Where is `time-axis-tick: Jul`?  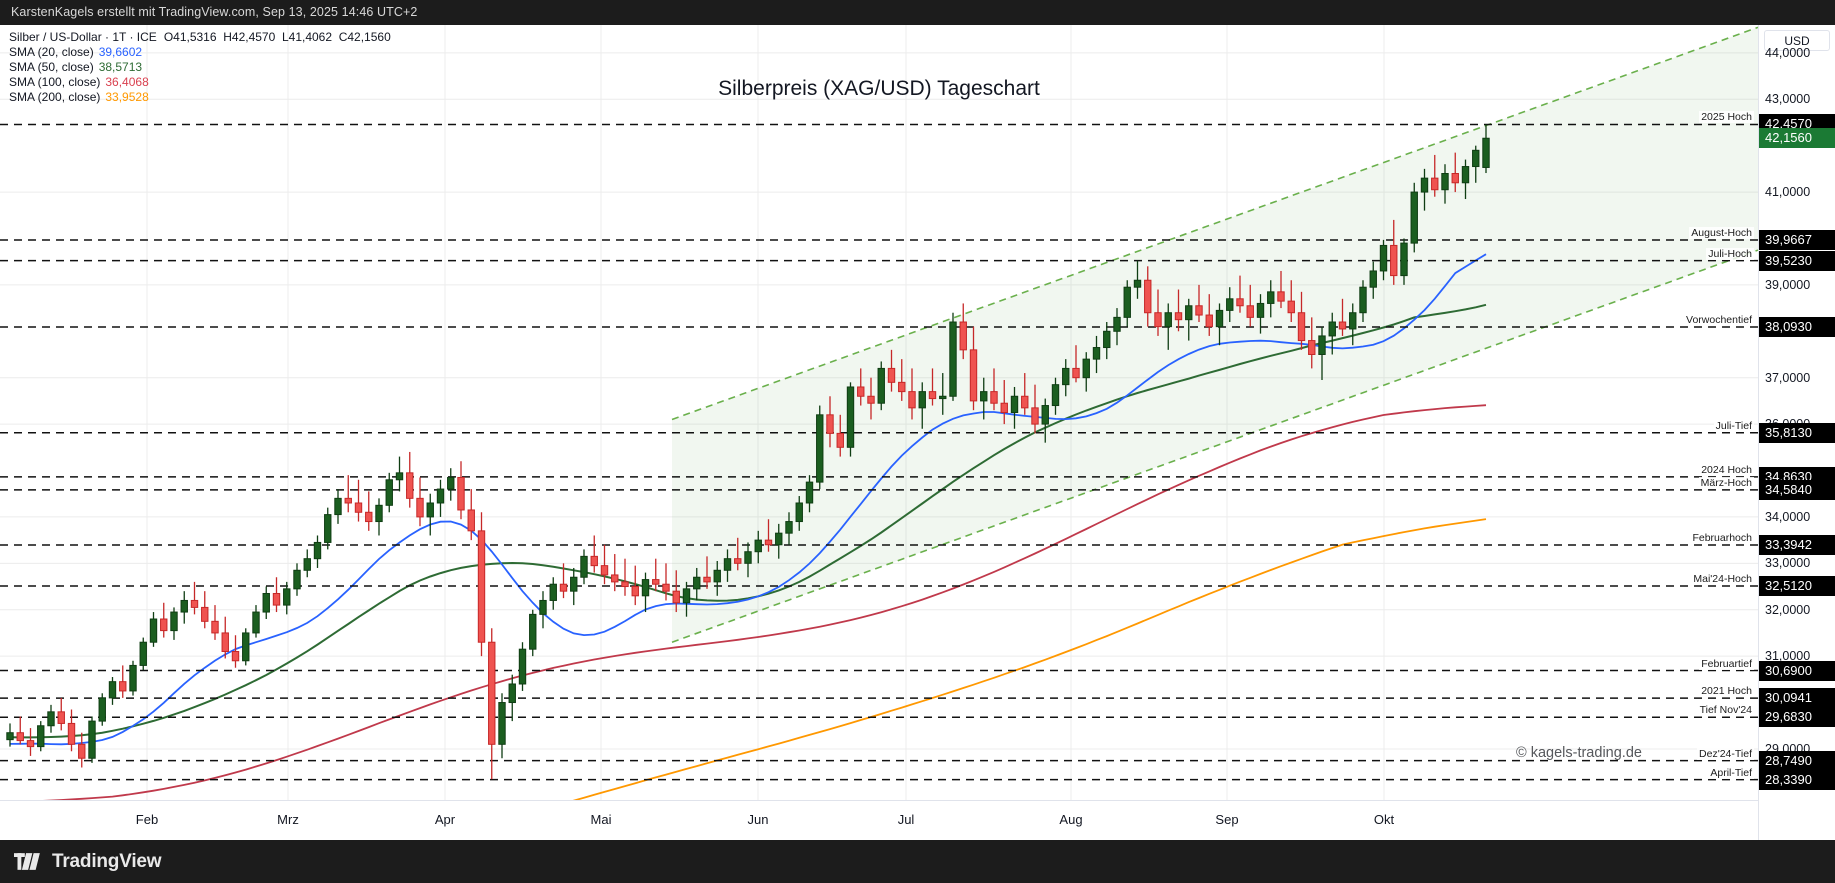 time-axis-tick: Jul is located at coordinates (906, 819).